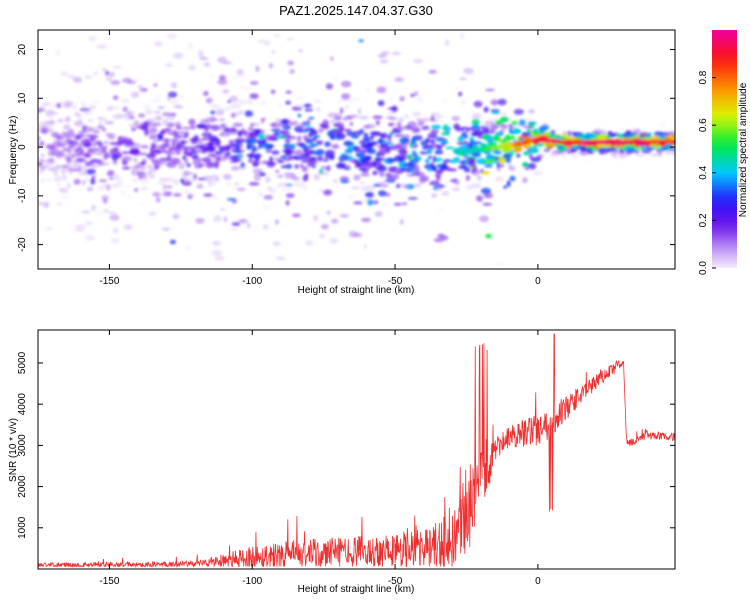 The width and height of the screenshot is (750, 605). What do you see at coordinates (22, 244) in the screenshot?
I see `y-tick-label: -20` at bounding box center [22, 244].